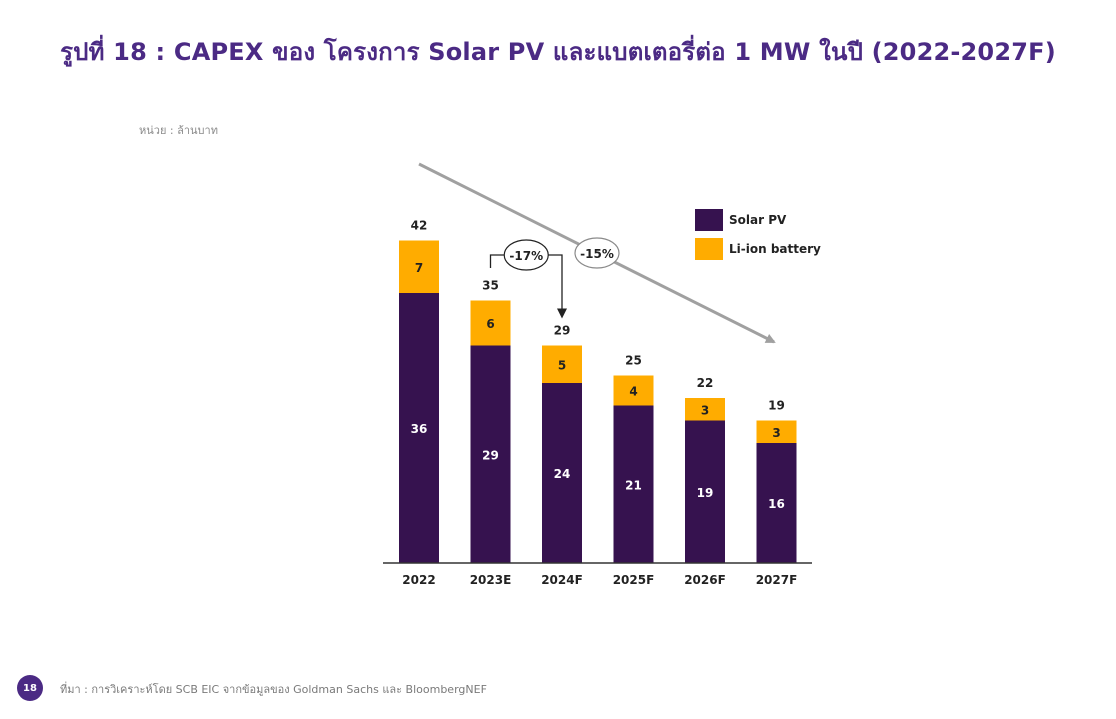 Image resolution: width=1116 pixels, height=719 pixels. Describe the element at coordinates (634, 580) in the screenshot. I see `x-tick-label-2025f: 2025F` at that location.